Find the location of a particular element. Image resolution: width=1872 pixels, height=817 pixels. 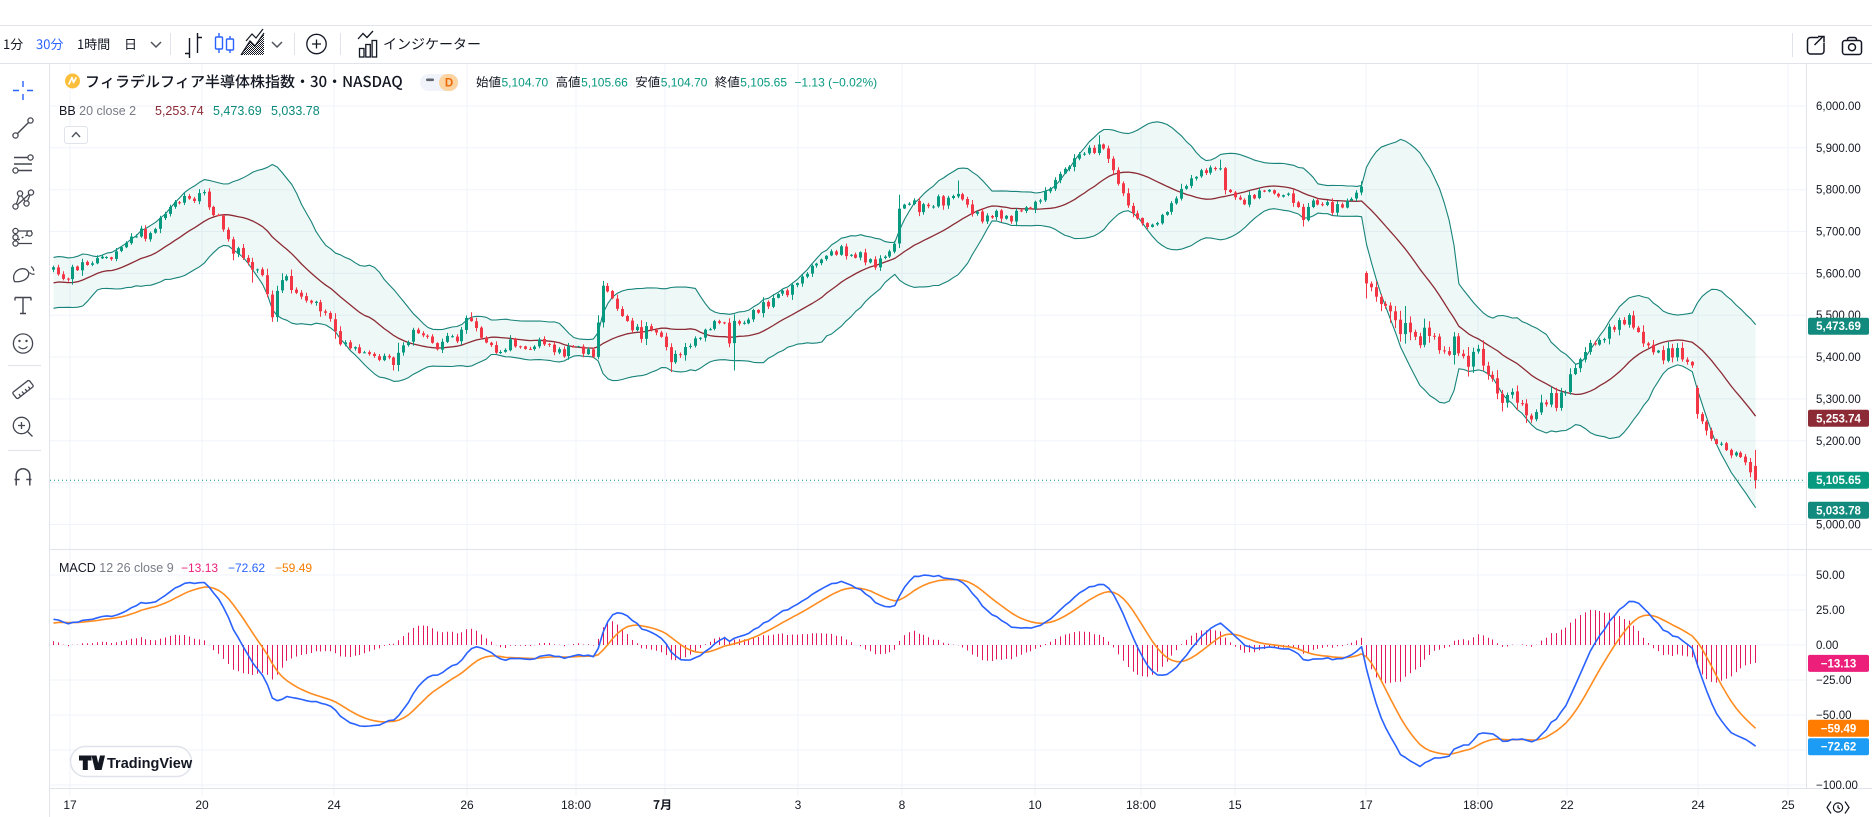

svg-text: 6,000.00 is located at coordinates (1838, 107).